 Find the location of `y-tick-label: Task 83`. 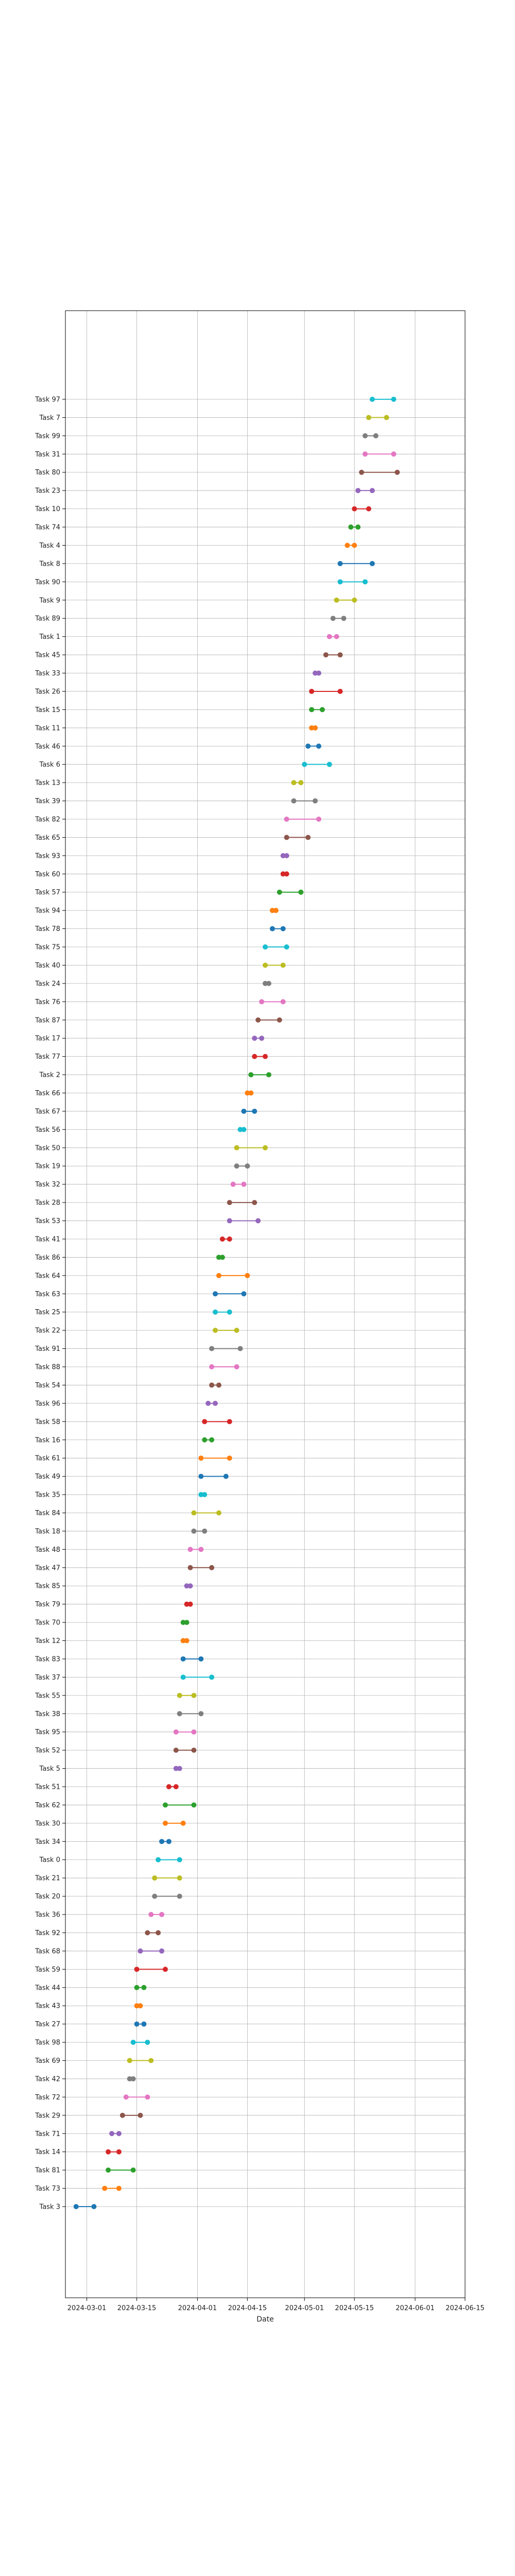

y-tick-label: Task 83 is located at coordinates (47, 1659).